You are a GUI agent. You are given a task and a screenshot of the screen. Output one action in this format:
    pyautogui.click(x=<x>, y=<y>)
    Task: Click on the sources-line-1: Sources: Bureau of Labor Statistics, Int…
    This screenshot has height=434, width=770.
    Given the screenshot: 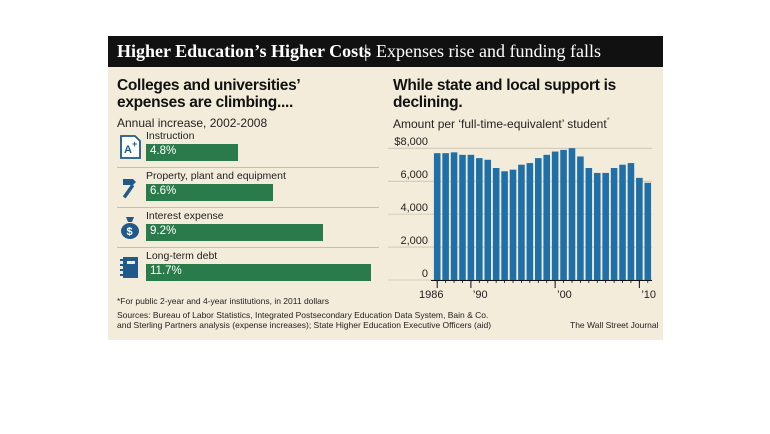 What is the action you would take?
    pyautogui.click(x=303, y=315)
    